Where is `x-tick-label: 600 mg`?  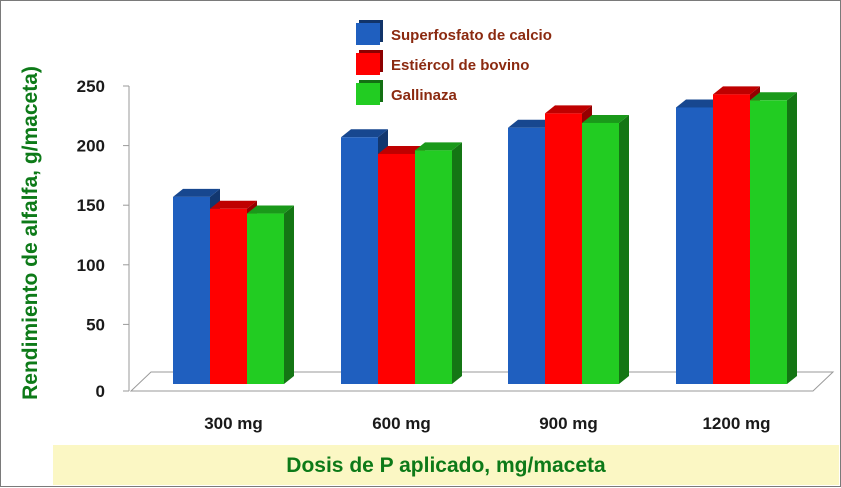
x-tick-label: 600 mg is located at coordinates (401, 423).